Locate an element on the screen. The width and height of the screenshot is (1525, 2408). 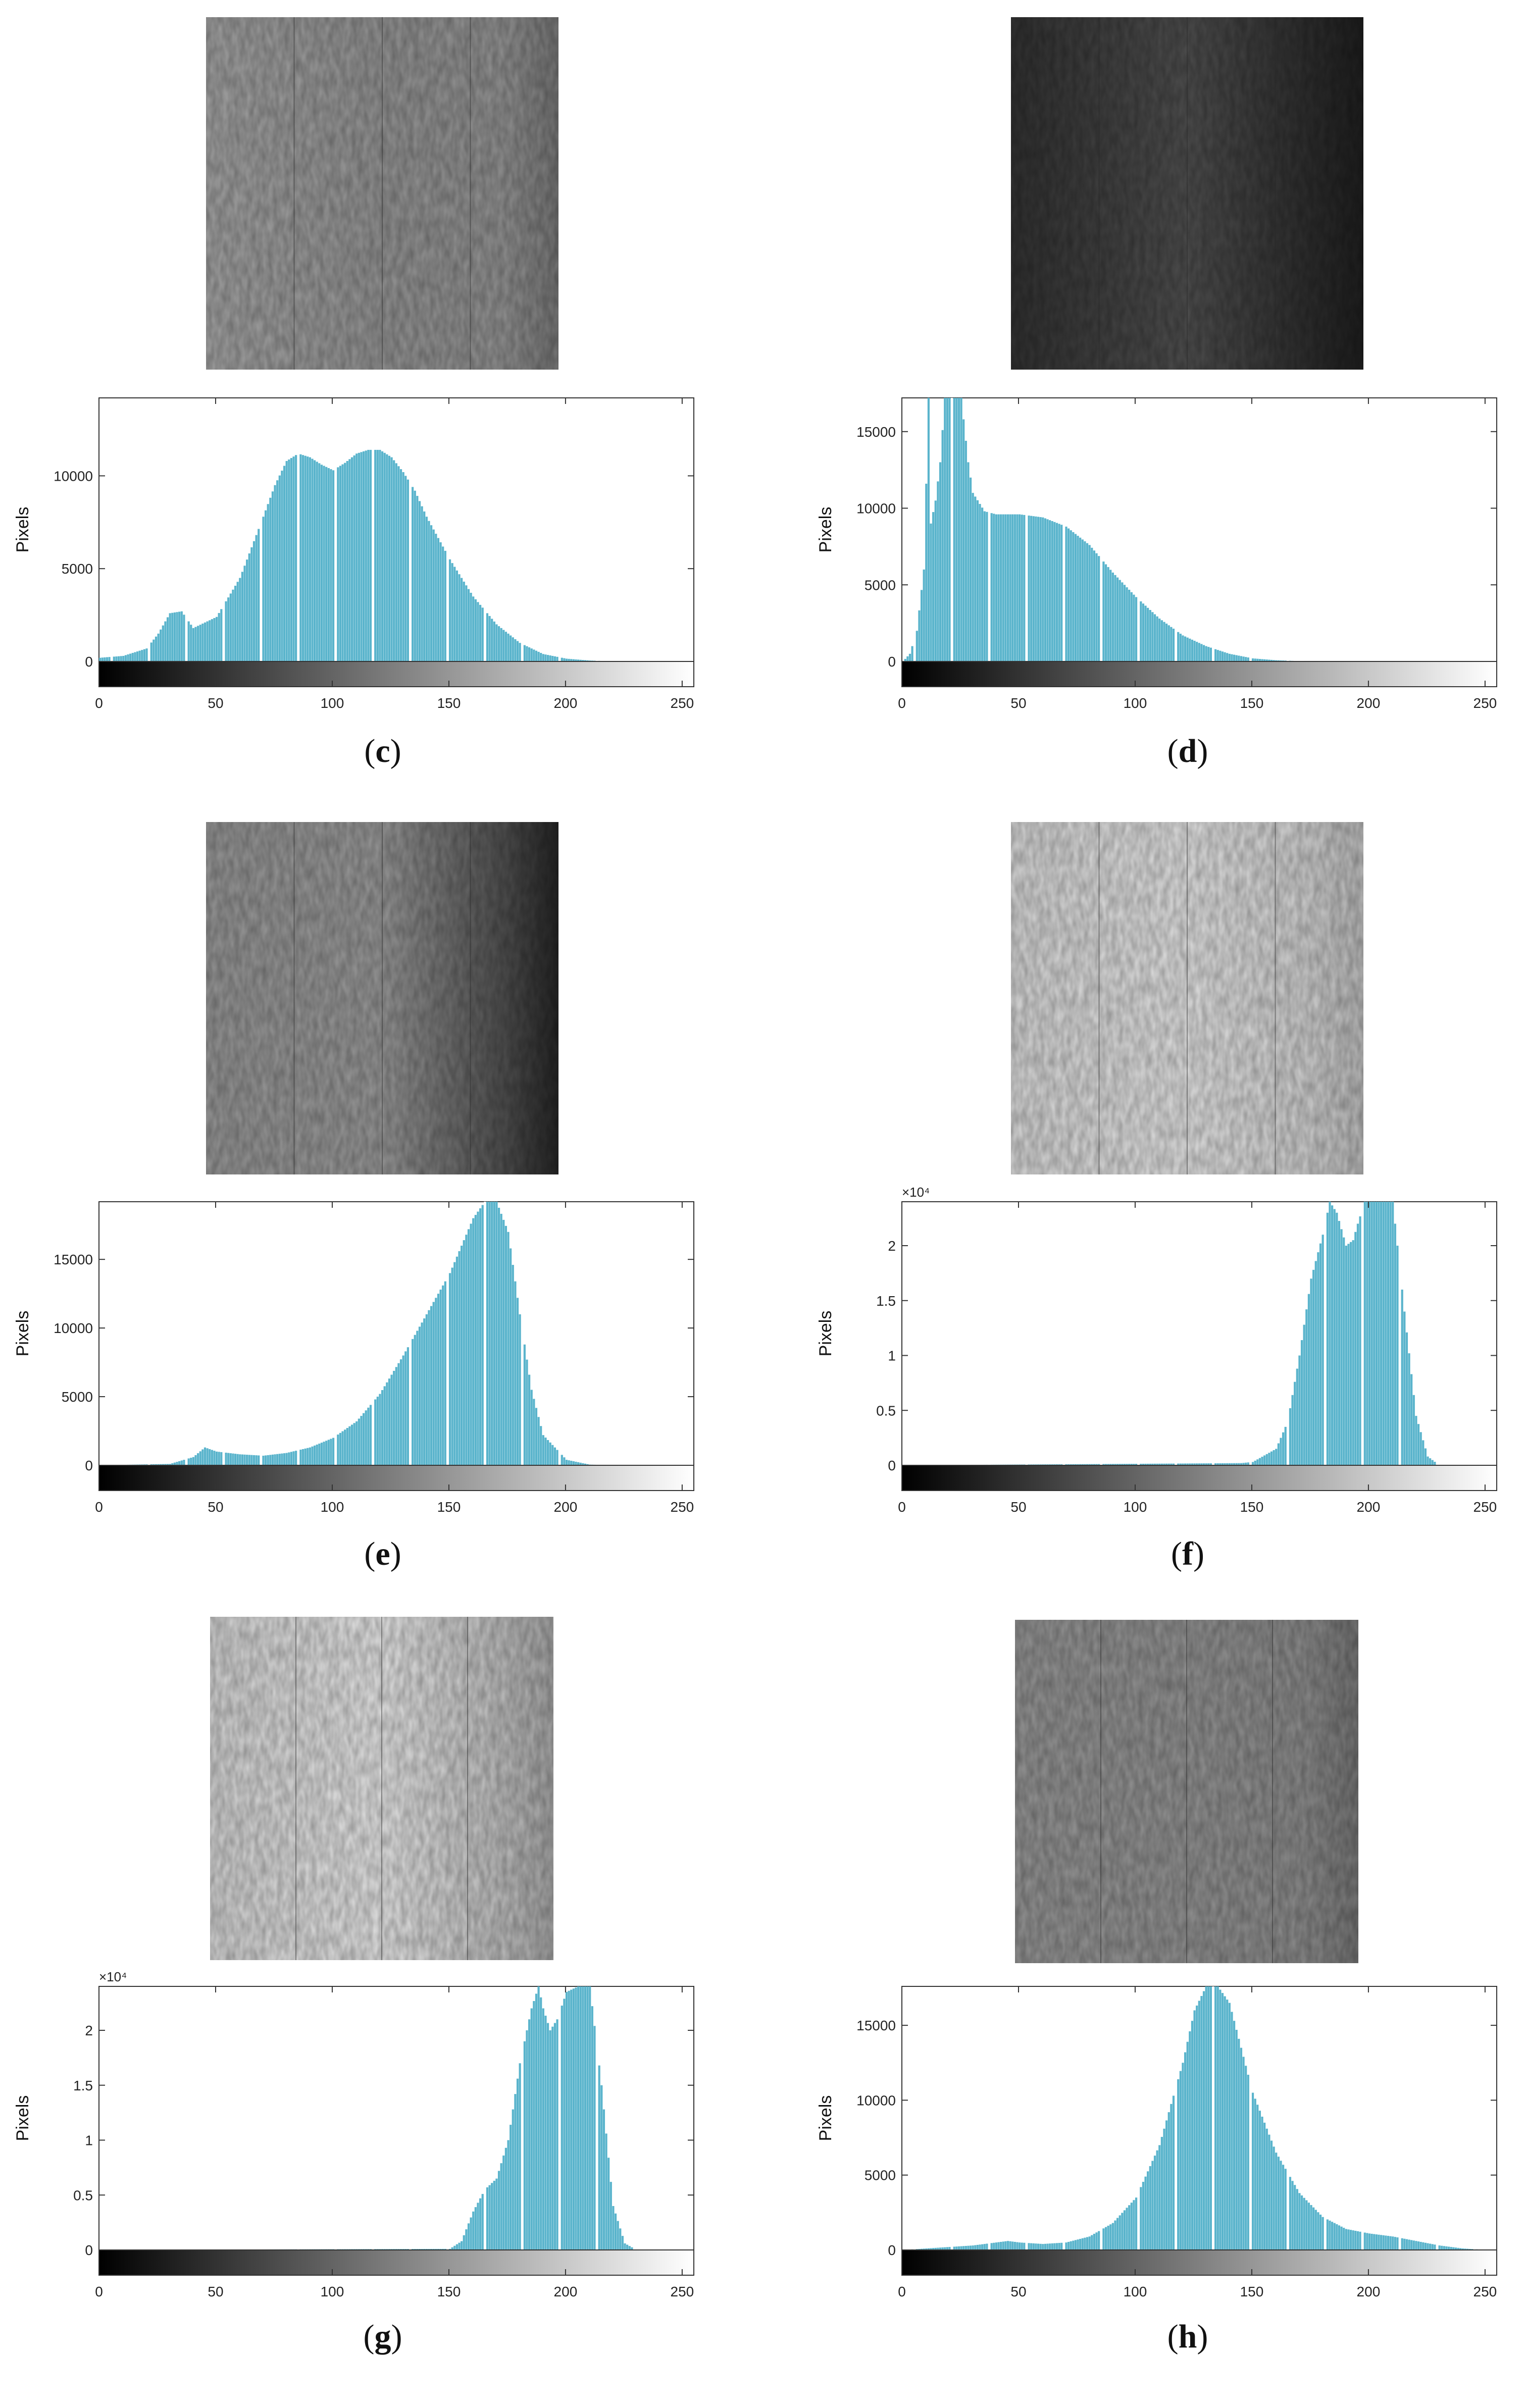
x-tick-label: 100 is located at coordinates (1135, 1507).